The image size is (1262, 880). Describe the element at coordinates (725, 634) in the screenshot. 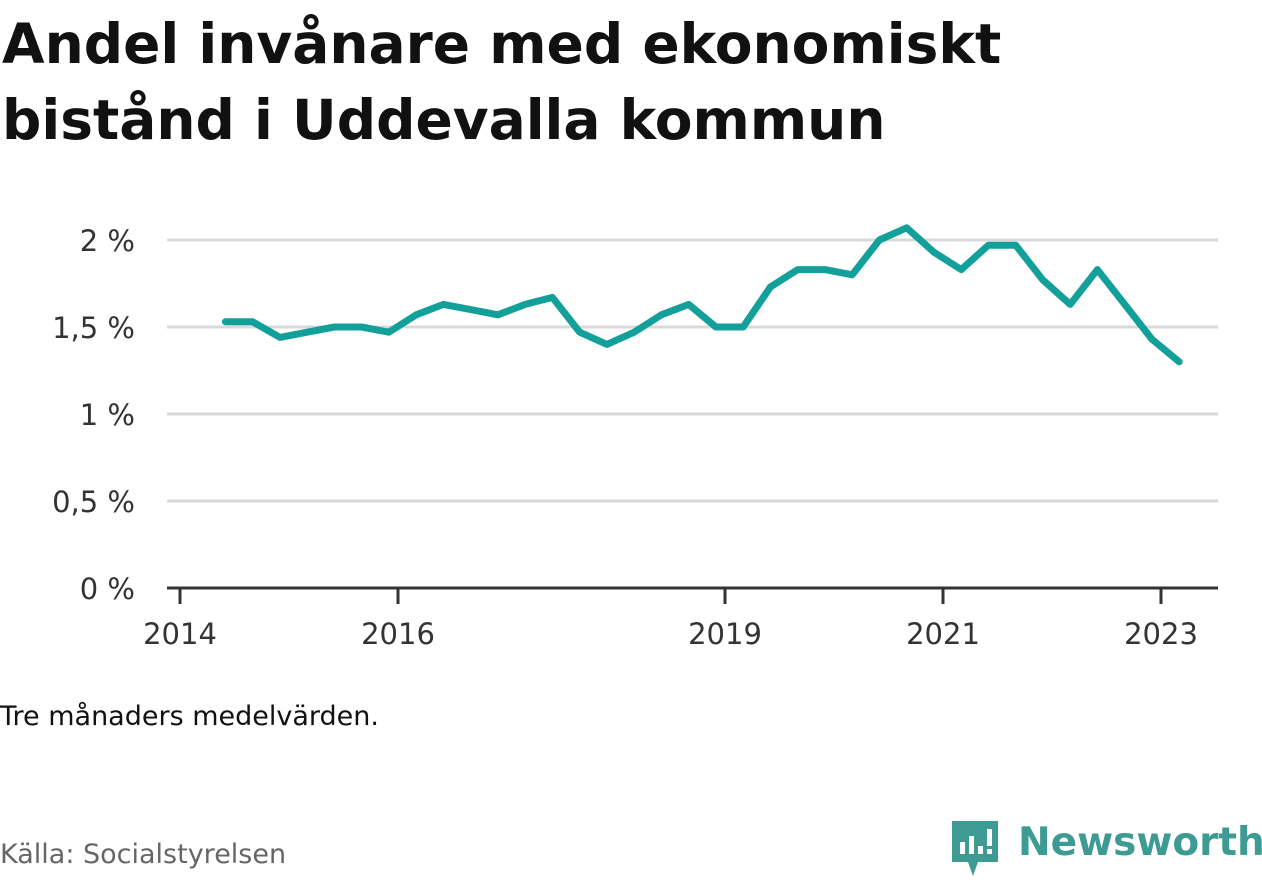

I see `x-tick-label: 2019` at that location.